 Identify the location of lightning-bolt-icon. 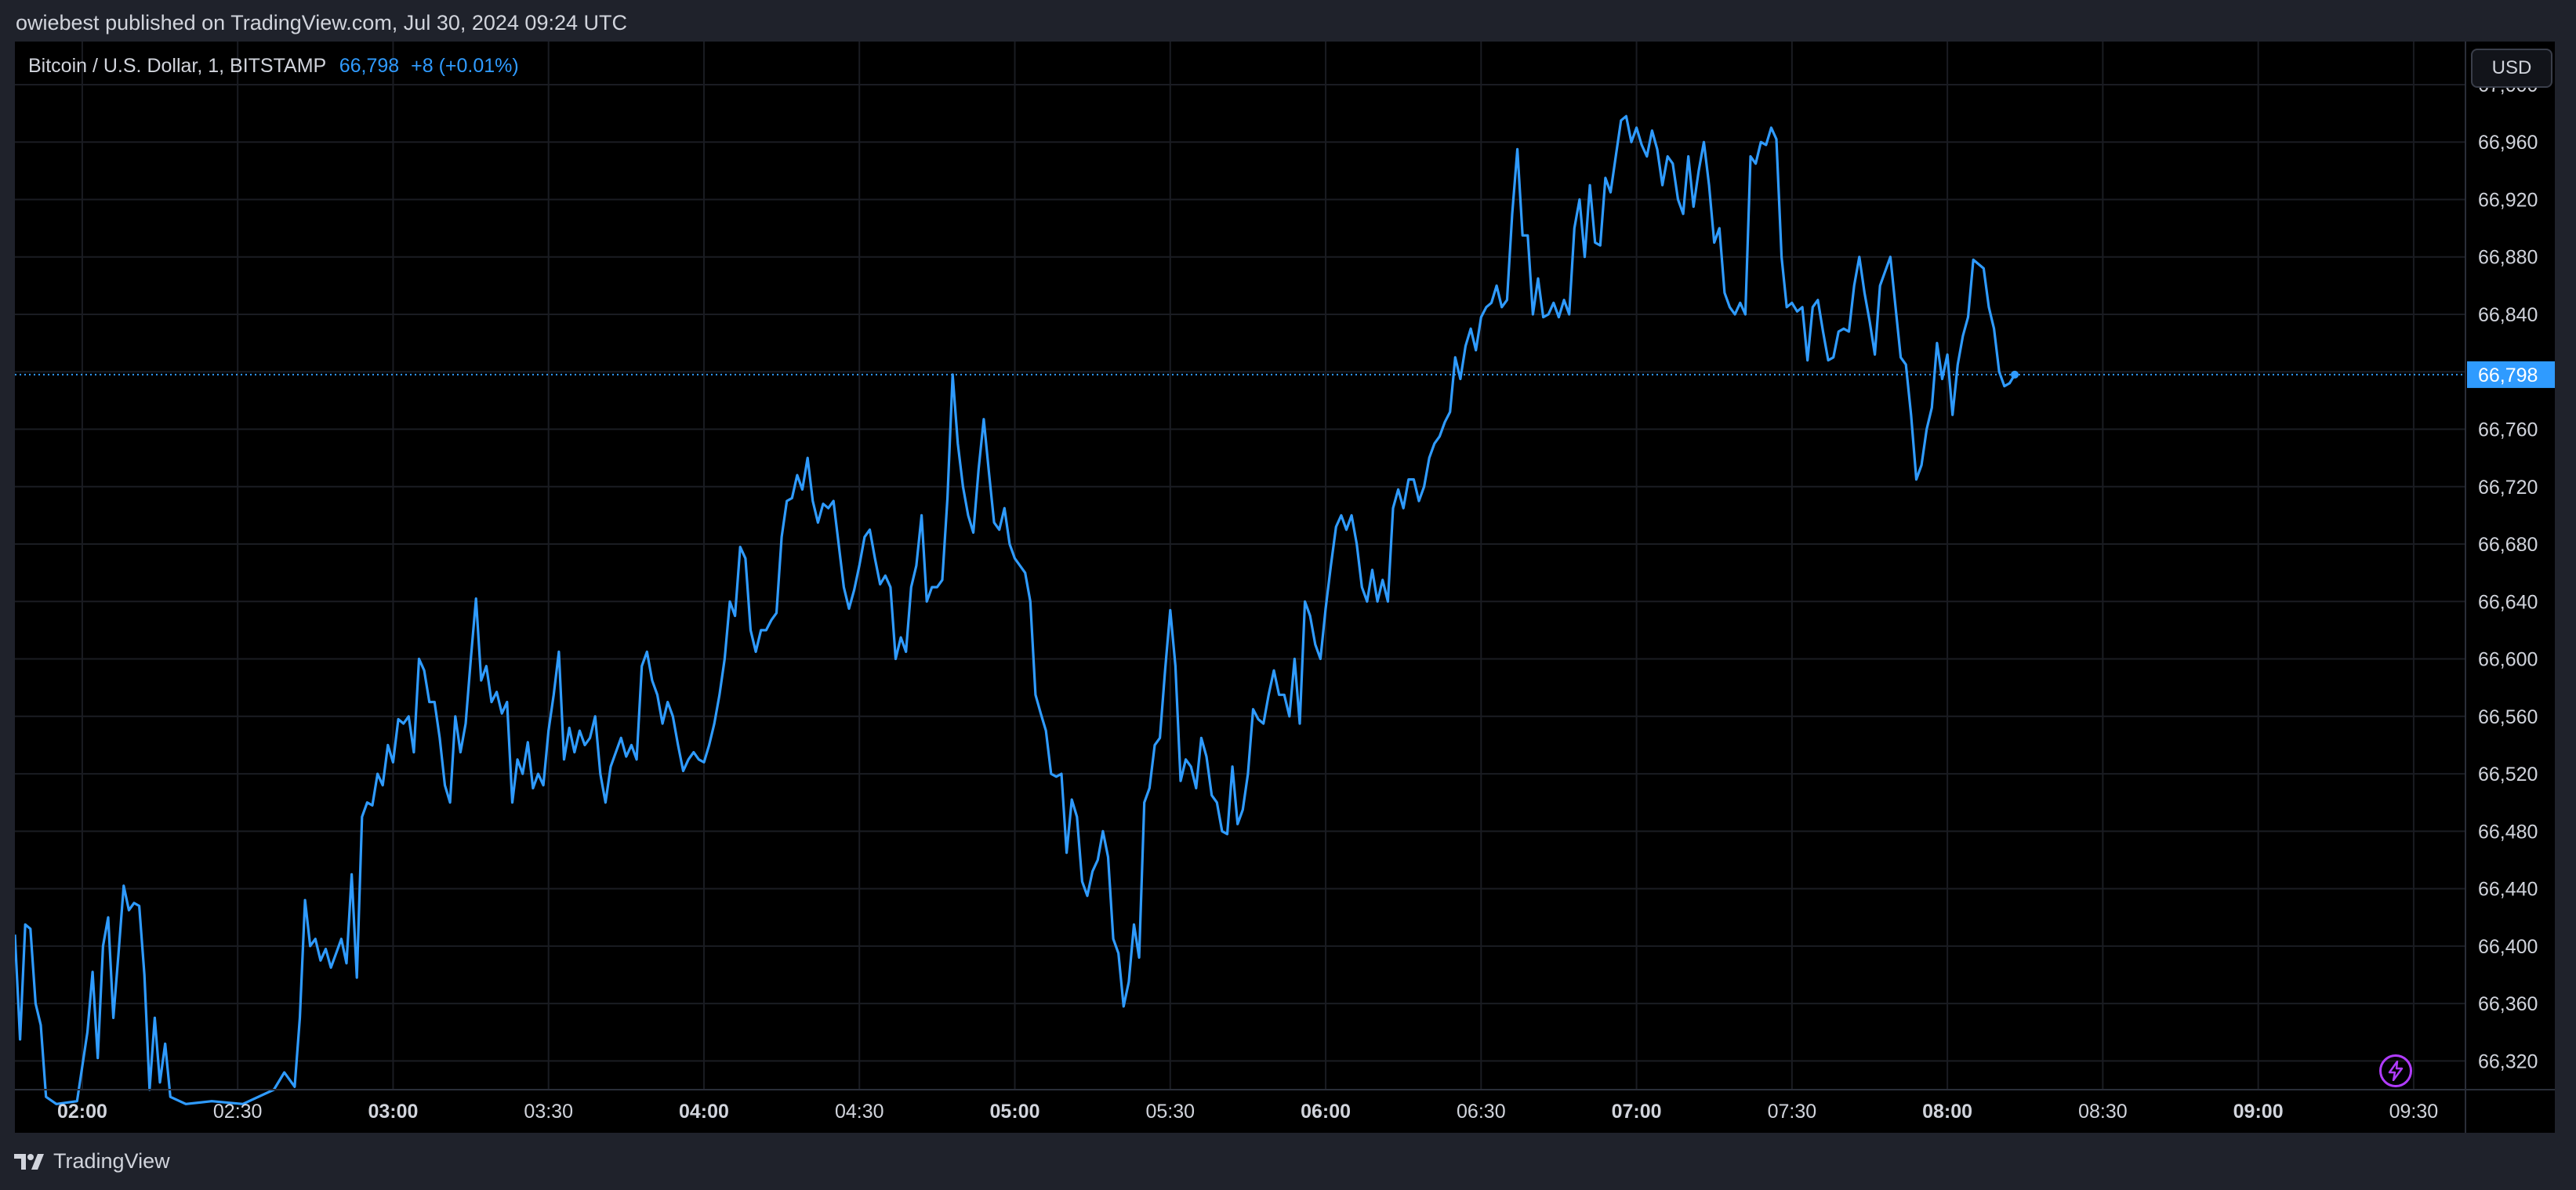
(2395, 1070).